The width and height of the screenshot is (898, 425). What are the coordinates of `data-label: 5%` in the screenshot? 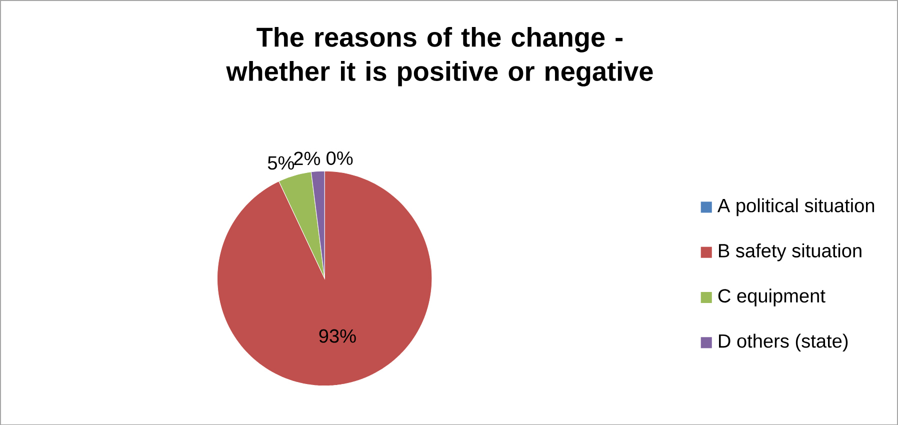 It's located at (281, 163).